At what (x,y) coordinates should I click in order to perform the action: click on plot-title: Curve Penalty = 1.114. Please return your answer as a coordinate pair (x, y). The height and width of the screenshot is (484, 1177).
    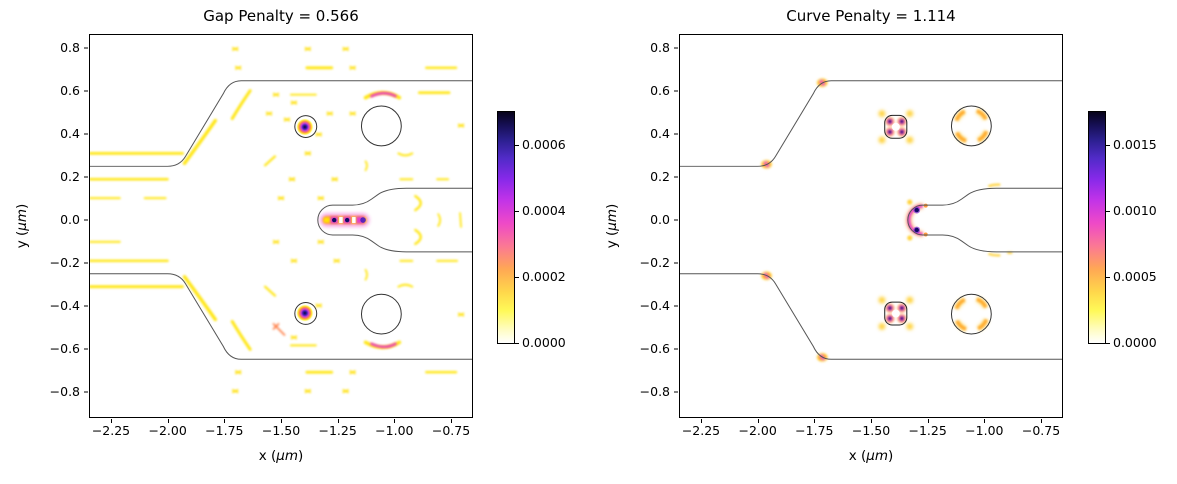
    Looking at the image, I should click on (871, 16).